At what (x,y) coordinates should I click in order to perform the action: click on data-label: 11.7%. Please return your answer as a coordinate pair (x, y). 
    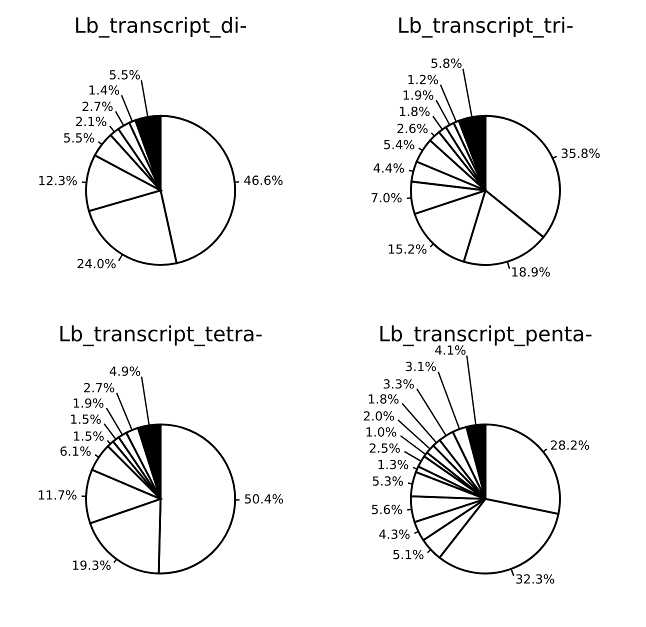
    Looking at the image, I should click on (57, 495).